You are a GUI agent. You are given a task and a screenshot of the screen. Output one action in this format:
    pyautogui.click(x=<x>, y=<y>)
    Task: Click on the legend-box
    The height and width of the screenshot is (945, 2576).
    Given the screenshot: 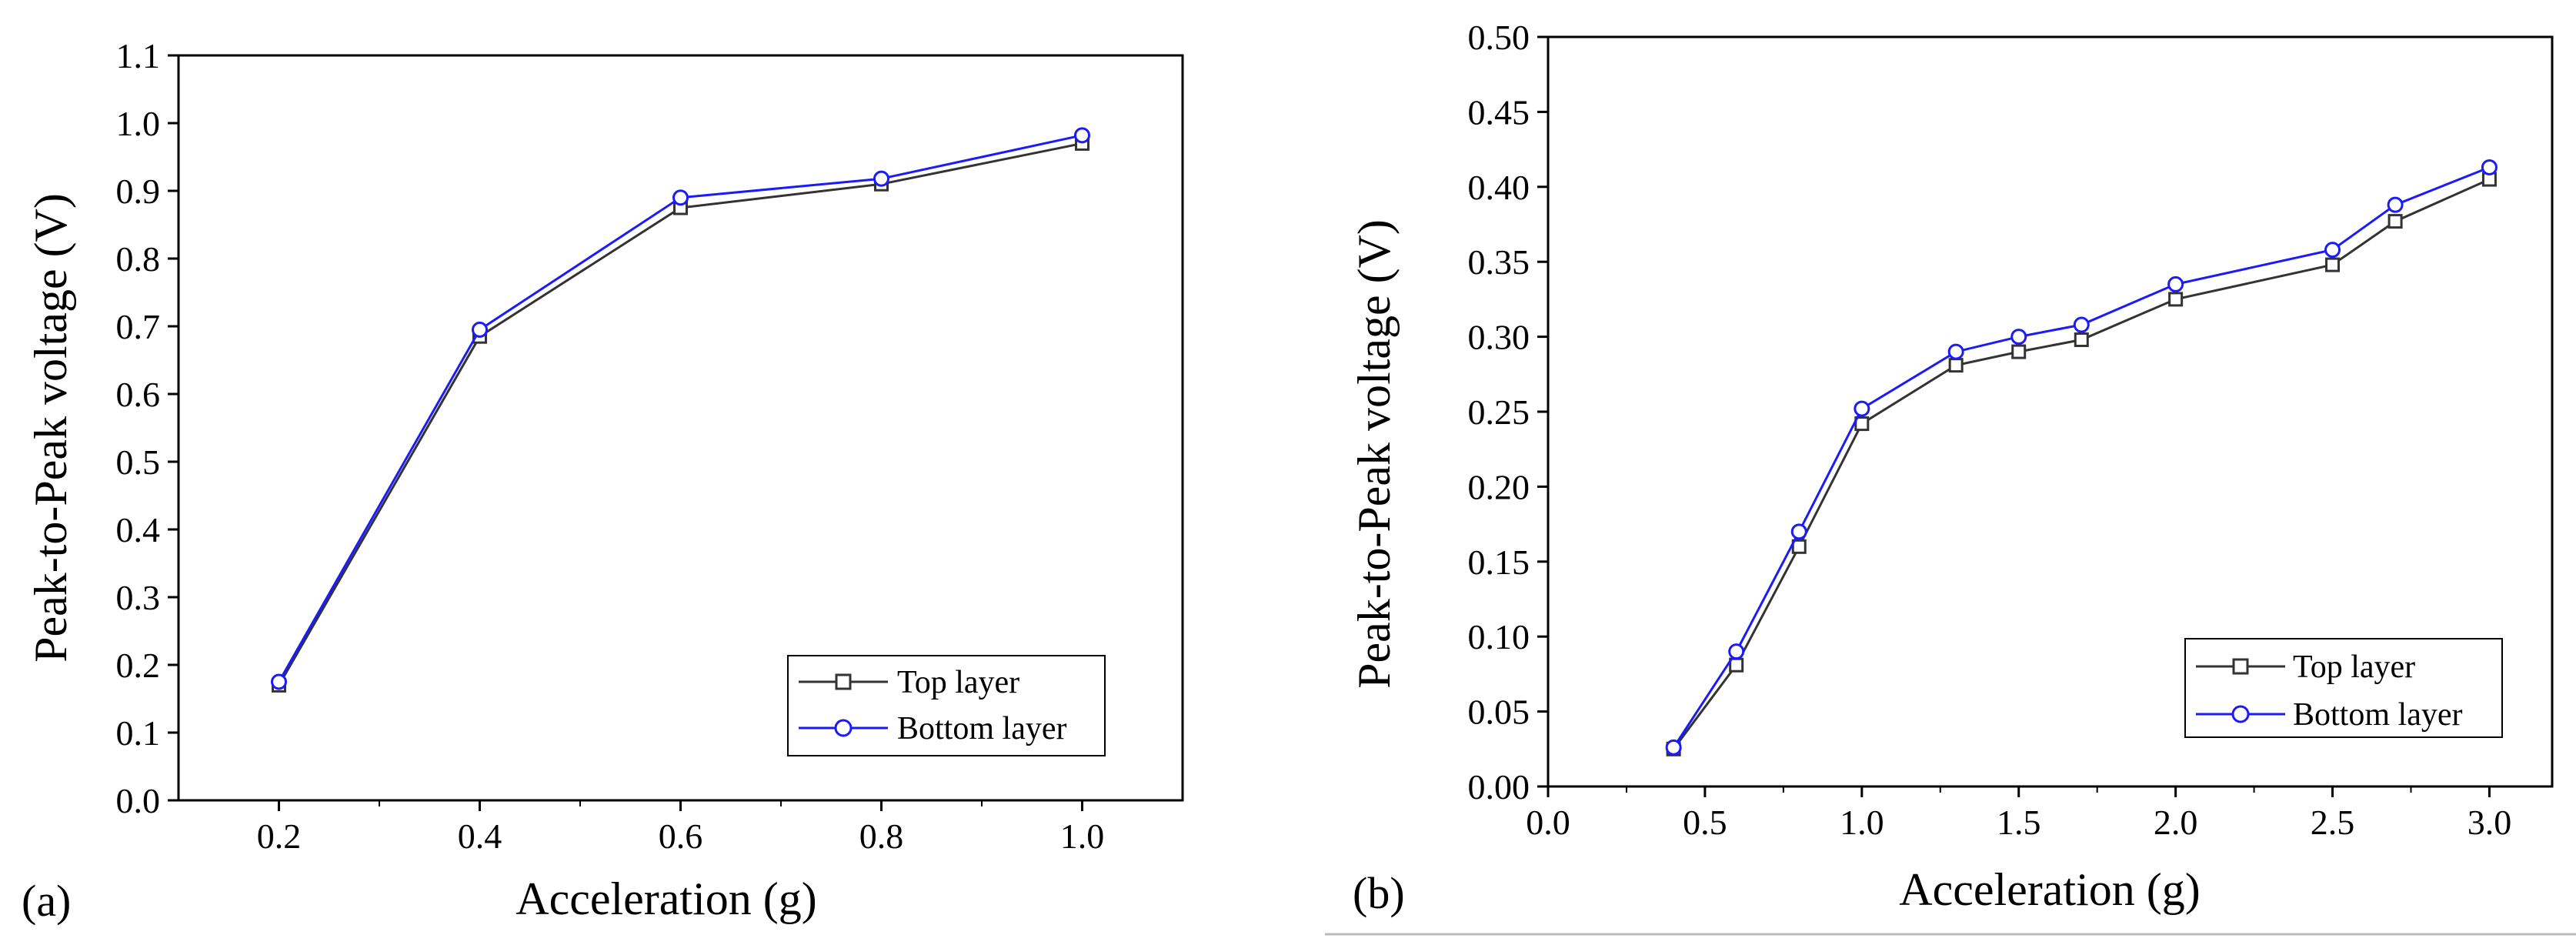 What is the action you would take?
    pyautogui.click(x=946, y=705)
    